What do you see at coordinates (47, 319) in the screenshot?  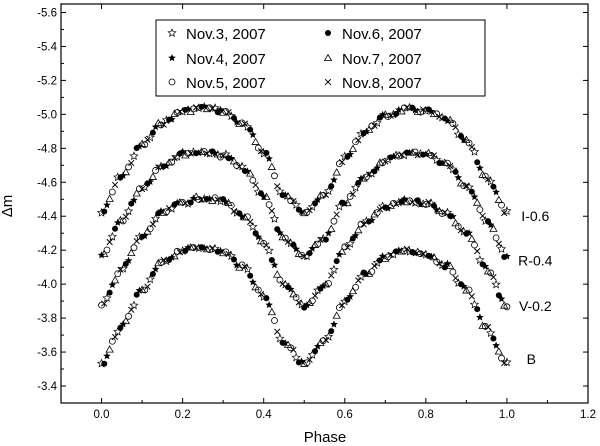 I see `y-tick-label: -3.8` at bounding box center [47, 319].